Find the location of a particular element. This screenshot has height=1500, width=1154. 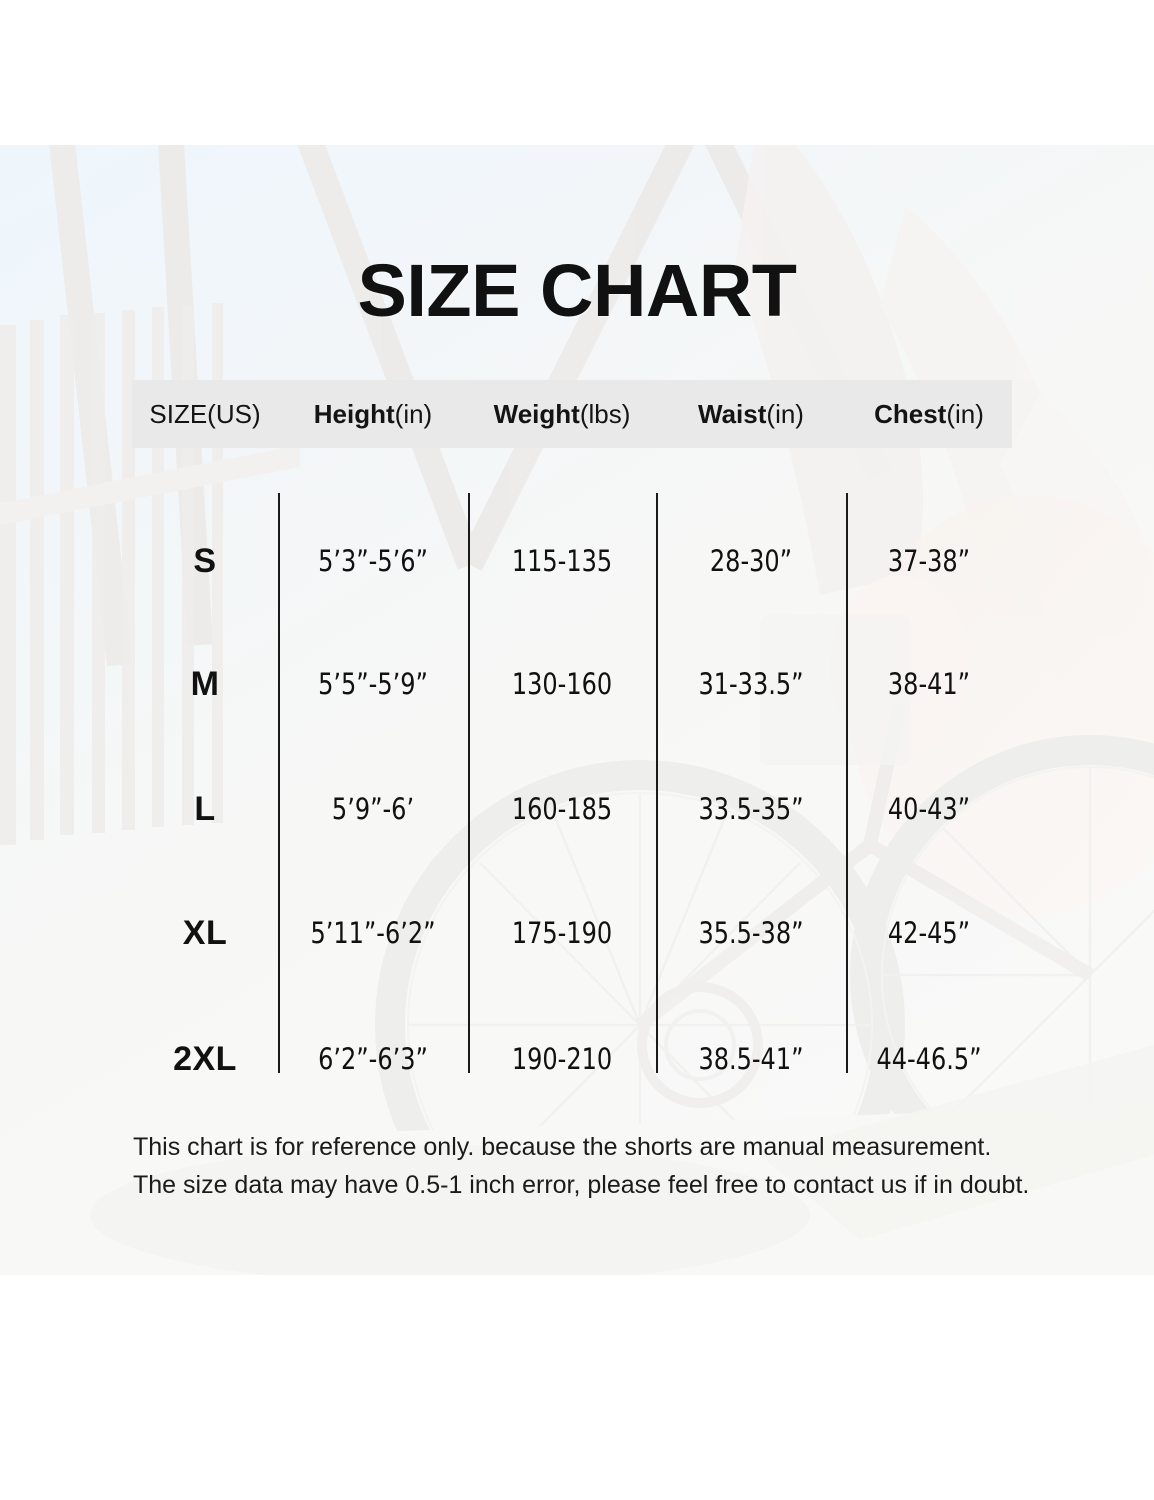

column-header-waist: Waist(in) is located at coordinates (751, 414).